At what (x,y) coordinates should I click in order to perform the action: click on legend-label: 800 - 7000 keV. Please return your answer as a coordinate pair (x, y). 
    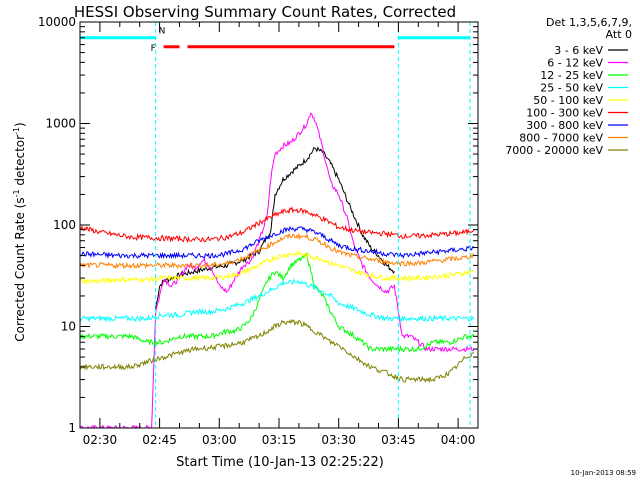
    Looking at the image, I should click on (561, 138).